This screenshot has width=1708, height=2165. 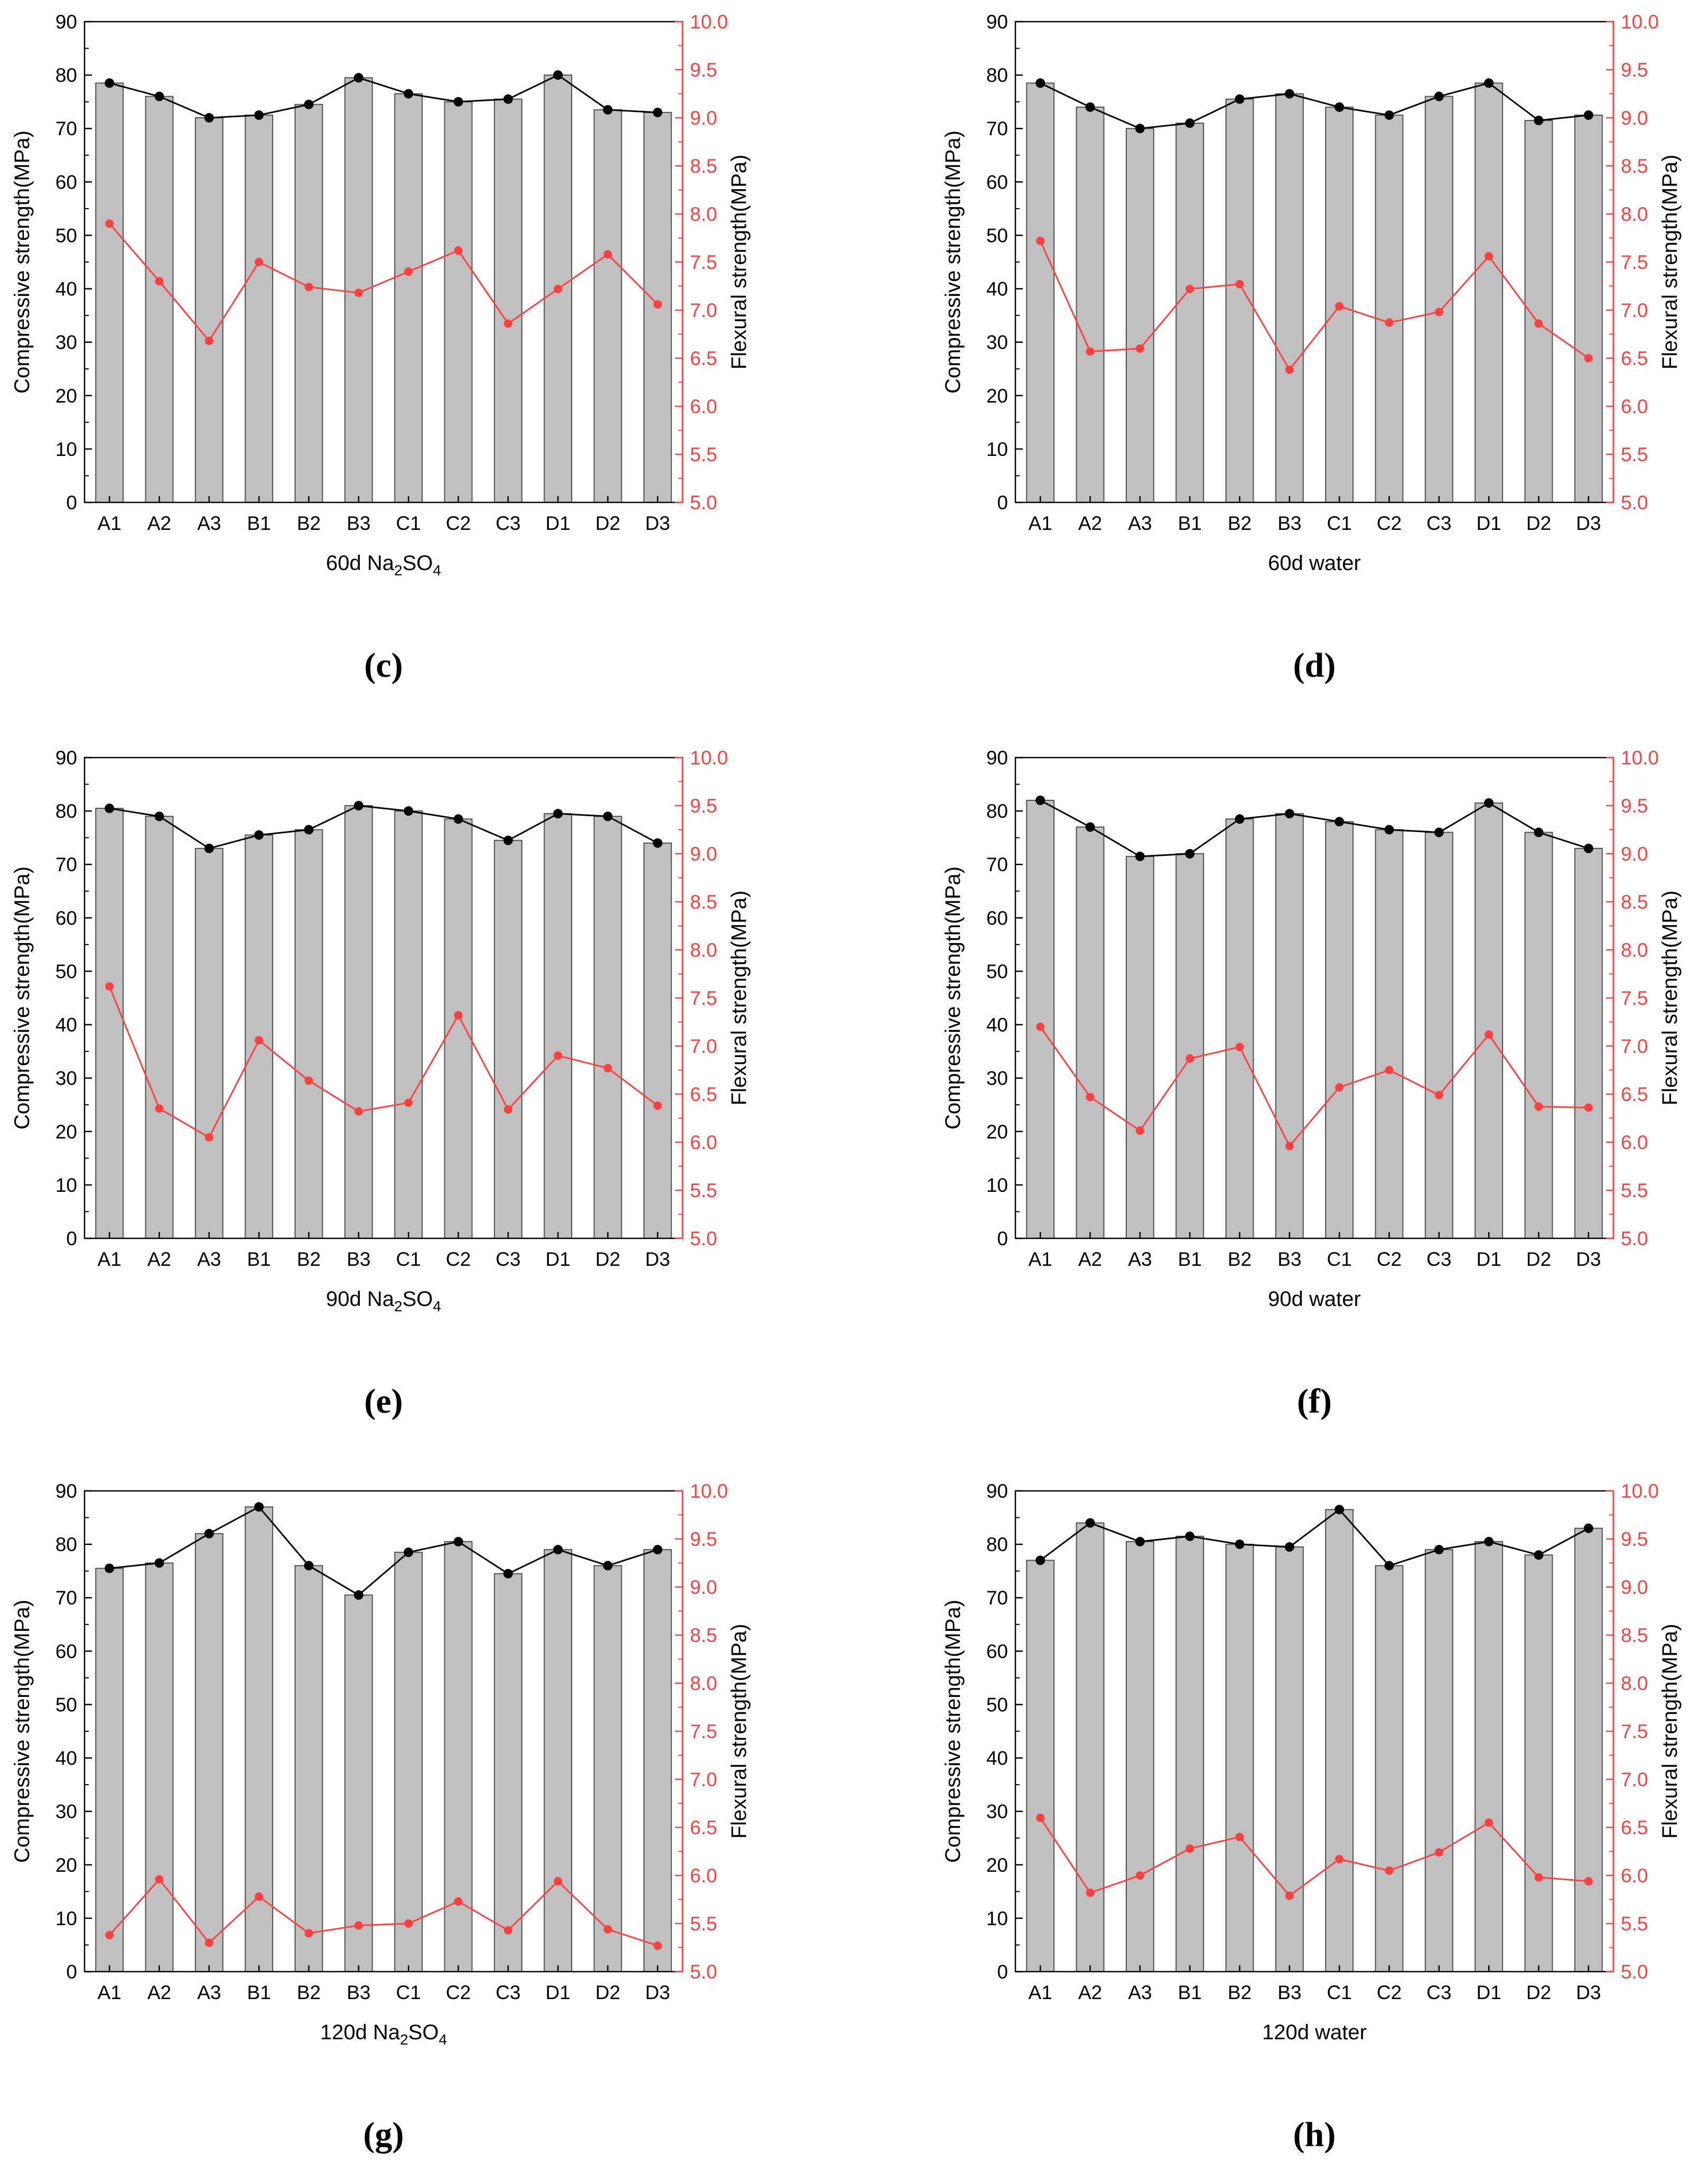 What do you see at coordinates (1289, 1992) in the screenshot?
I see `x-tick-label: B3` at bounding box center [1289, 1992].